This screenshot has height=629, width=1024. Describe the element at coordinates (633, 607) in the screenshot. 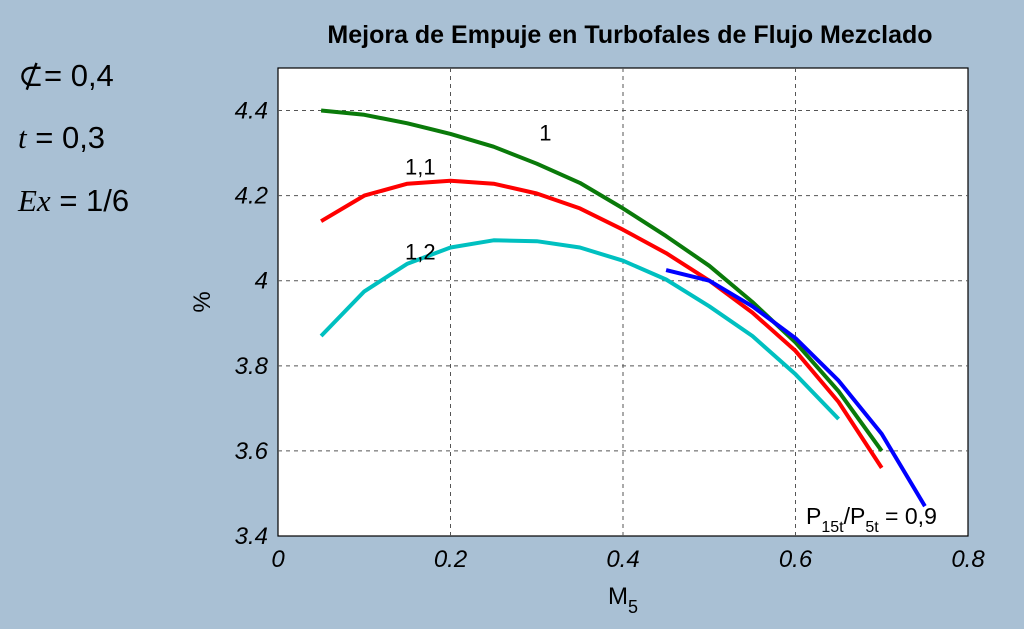

I see `x-axis-label-sub: 5` at that location.